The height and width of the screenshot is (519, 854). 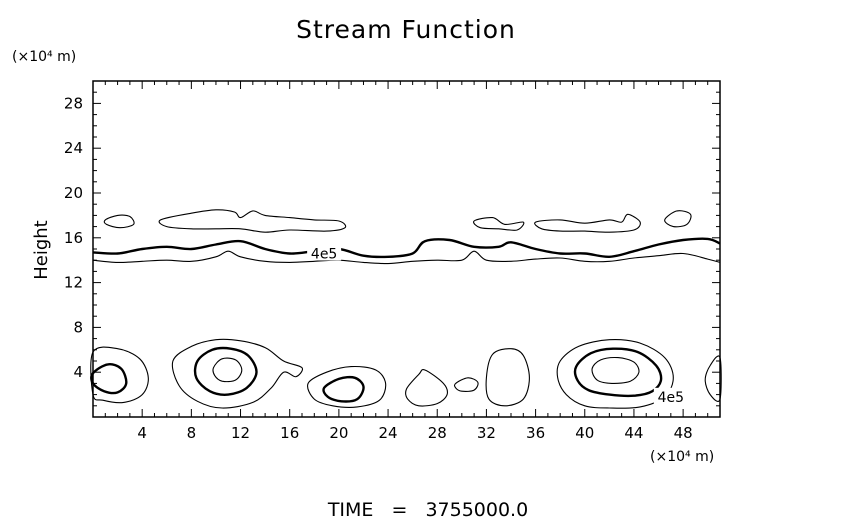 What do you see at coordinates (192, 433) in the screenshot?
I see `x-tick-label: 8` at bounding box center [192, 433].